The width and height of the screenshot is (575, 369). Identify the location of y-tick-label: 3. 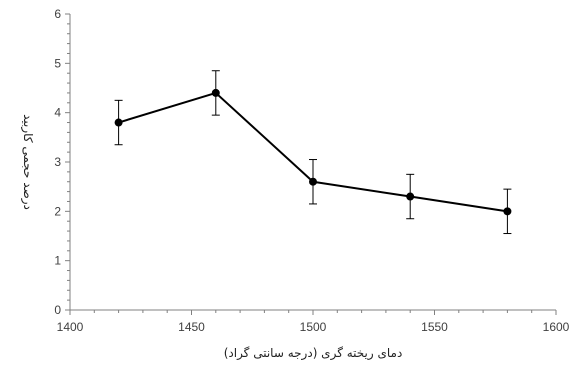
(57, 162).